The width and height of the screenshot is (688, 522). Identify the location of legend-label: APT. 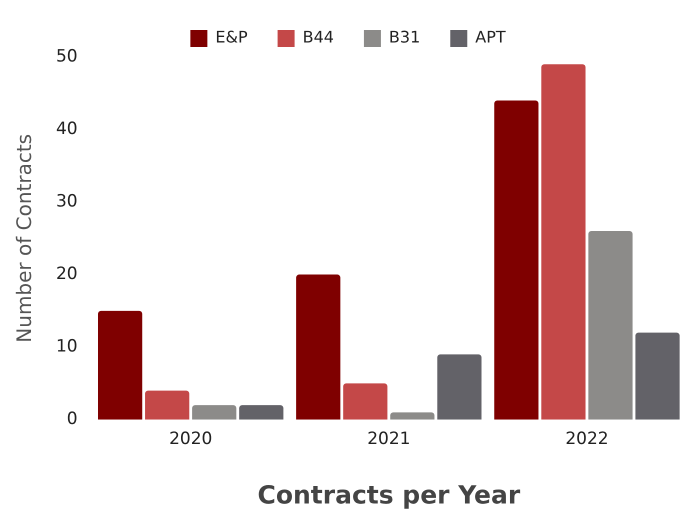
(490, 37).